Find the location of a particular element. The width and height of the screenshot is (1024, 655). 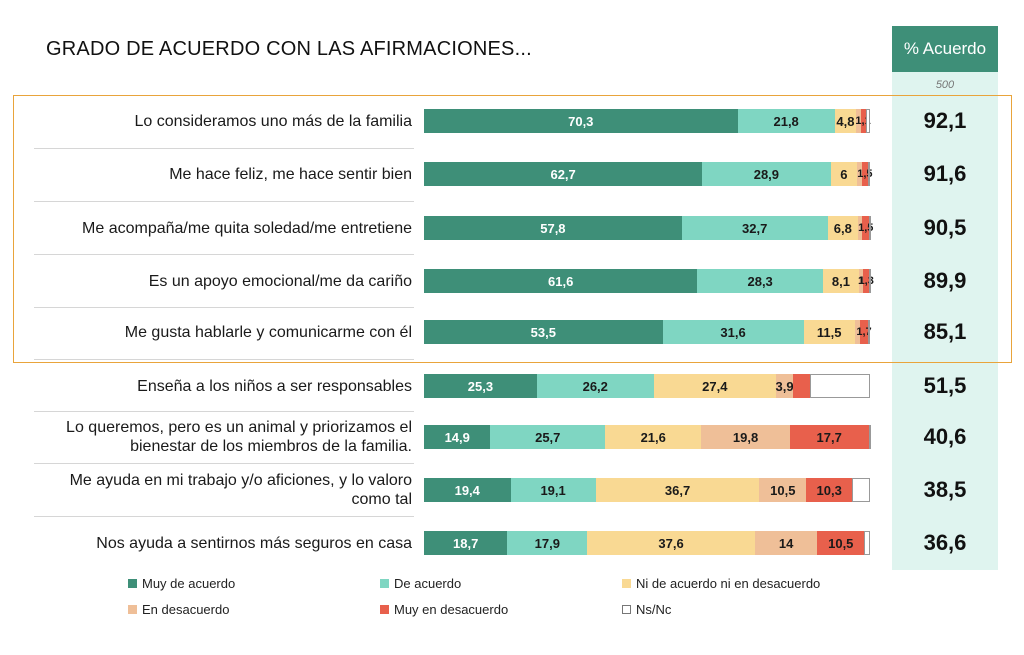

acuerdo-total: 85,1 is located at coordinates (945, 331).